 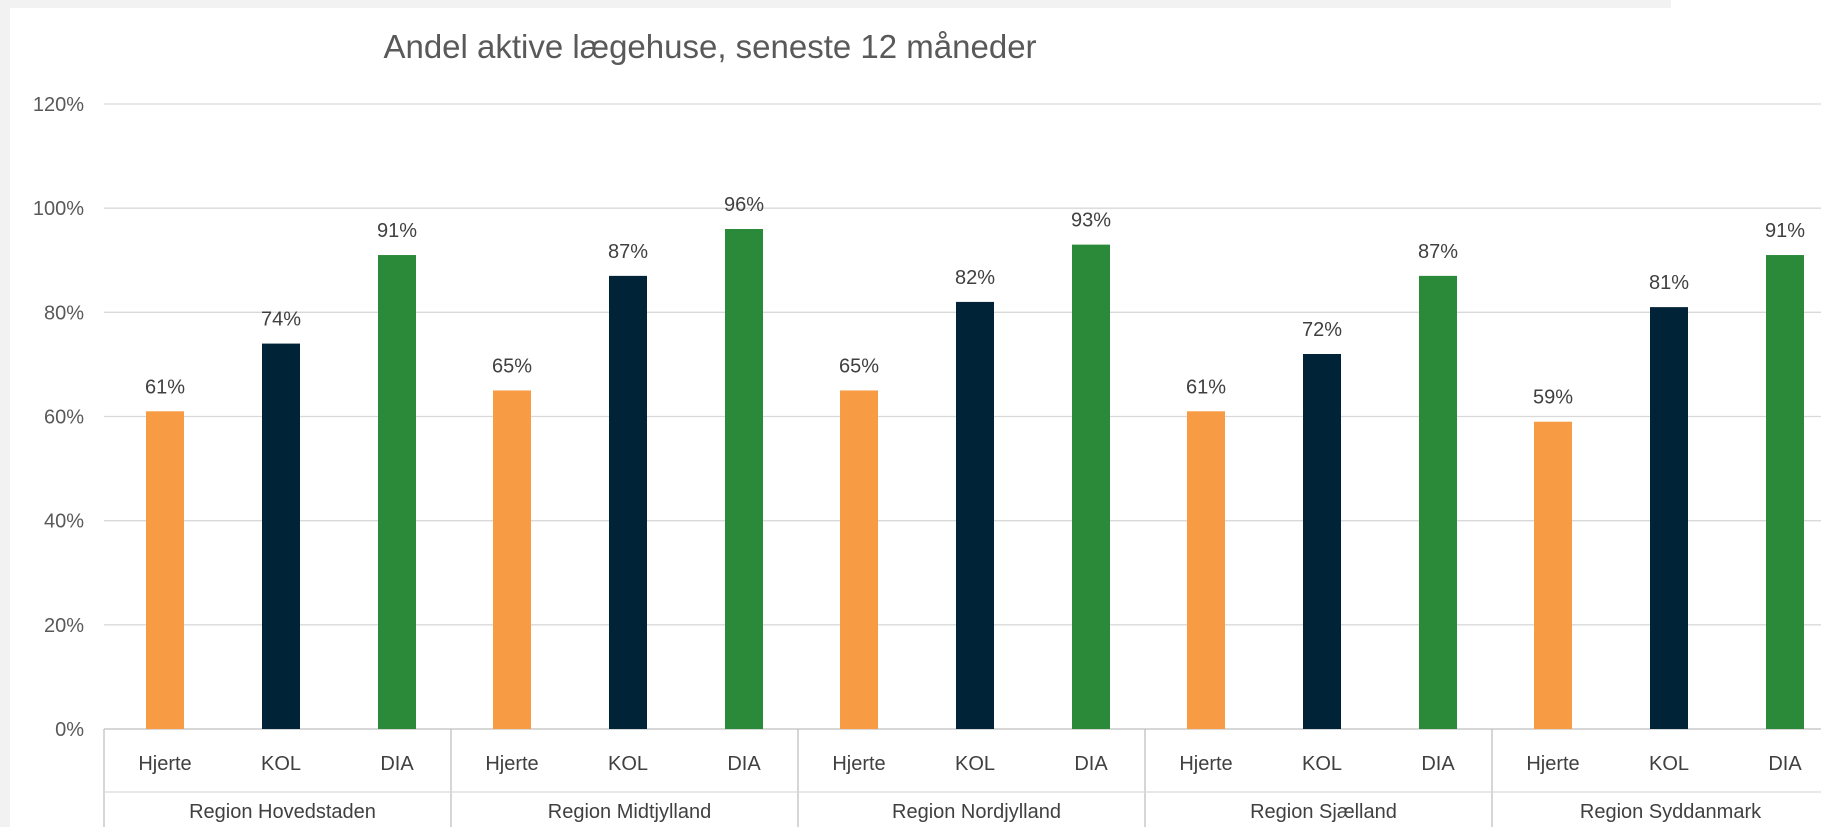 I want to click on data-label: 93%, so click(x=1091, y=221).